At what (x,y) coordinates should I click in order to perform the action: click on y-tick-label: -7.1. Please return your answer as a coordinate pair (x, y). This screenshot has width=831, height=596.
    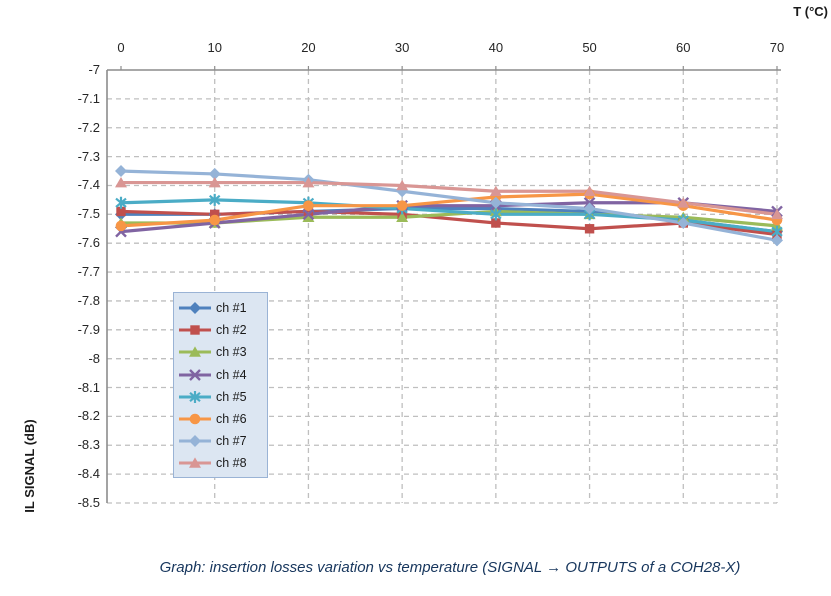
    Looking at the image, I should click on (88, 98).